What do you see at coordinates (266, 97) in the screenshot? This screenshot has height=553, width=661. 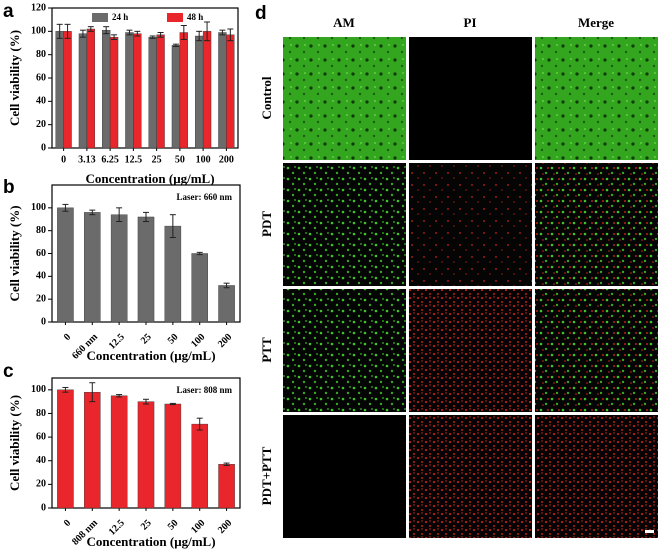 I see `row-header: Control` at bounding box center [266, 97].